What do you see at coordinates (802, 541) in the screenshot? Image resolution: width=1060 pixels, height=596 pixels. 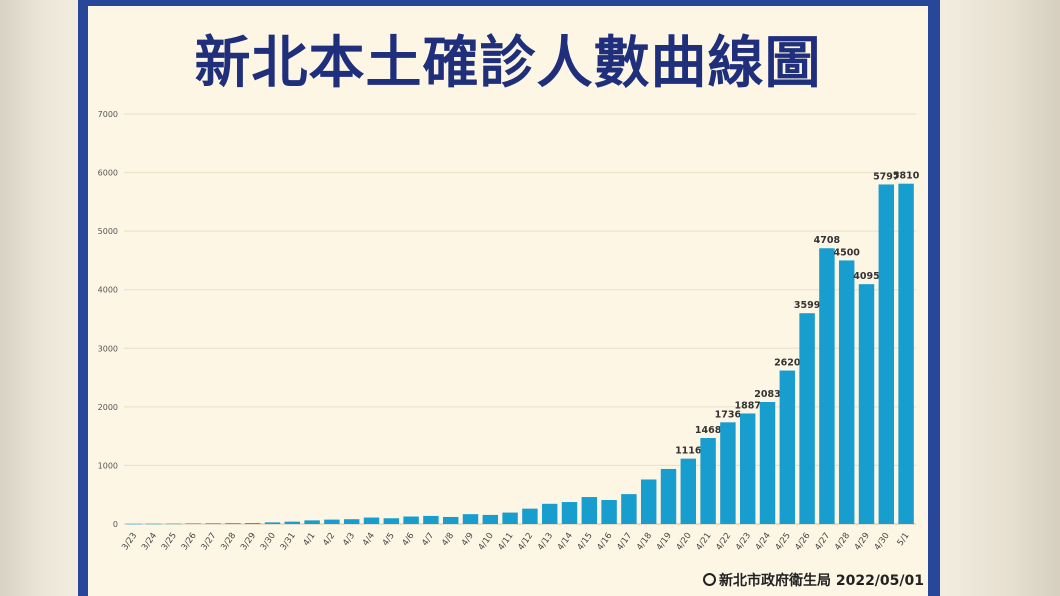 I see `x-tick-label: 4/26` at bounding box center [802, 541].